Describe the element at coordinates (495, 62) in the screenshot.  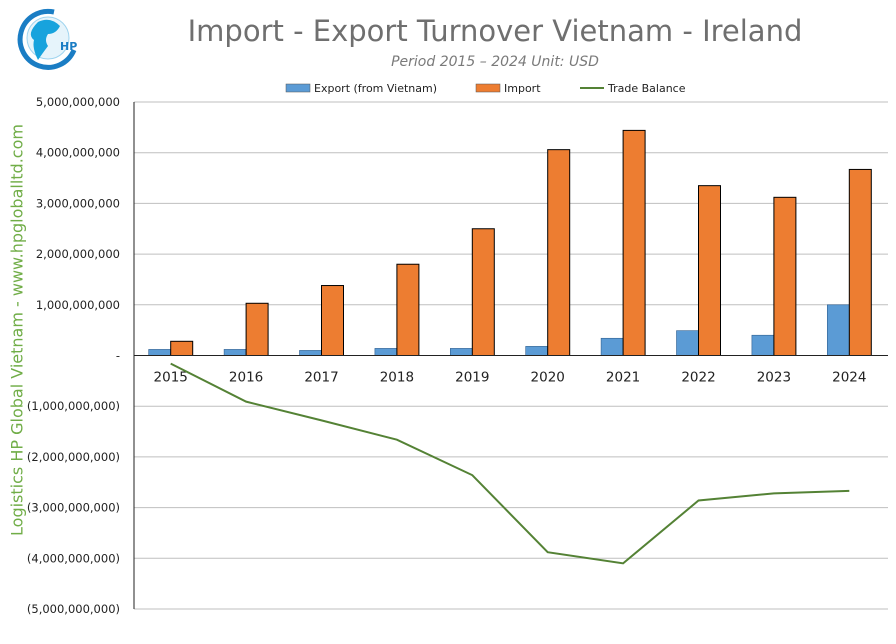
I see `chart-subtitle: Period 2015 – 2024 Unit: USD` at that location.